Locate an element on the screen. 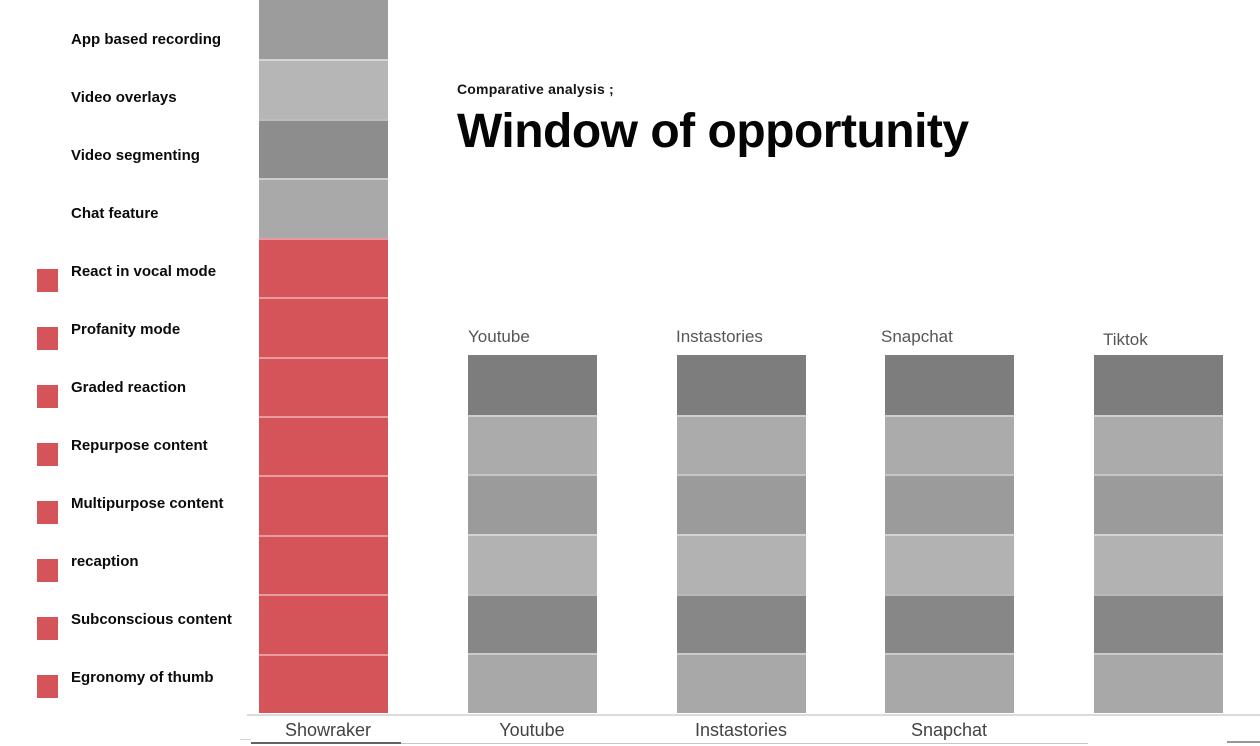  legend-item: Profanity mode is located at coordinates (109, 334).